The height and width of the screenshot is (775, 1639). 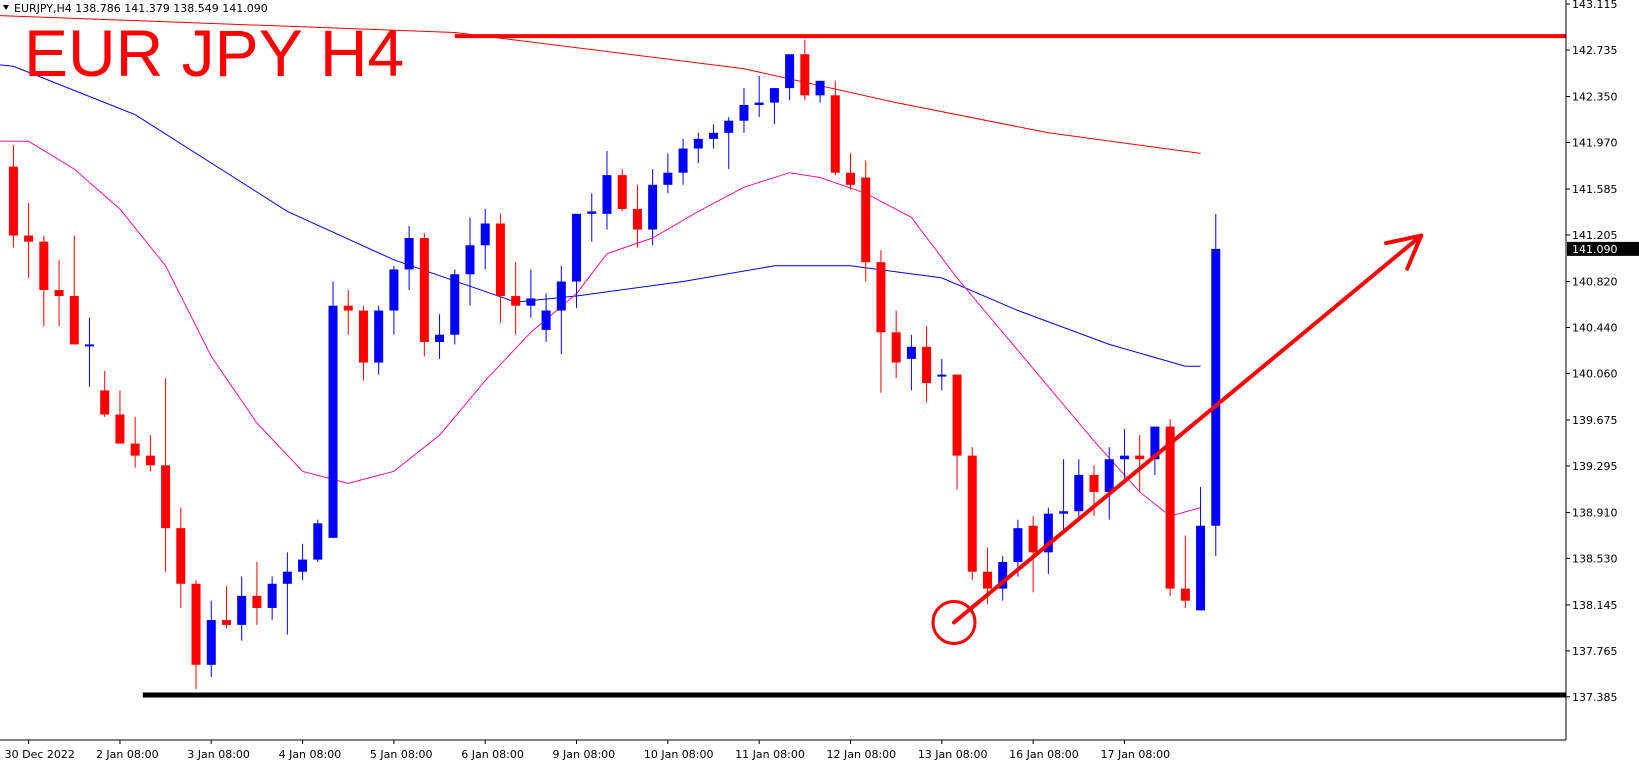 I want to click on current-price-label: 141.090, so click(x=1595, y=249).